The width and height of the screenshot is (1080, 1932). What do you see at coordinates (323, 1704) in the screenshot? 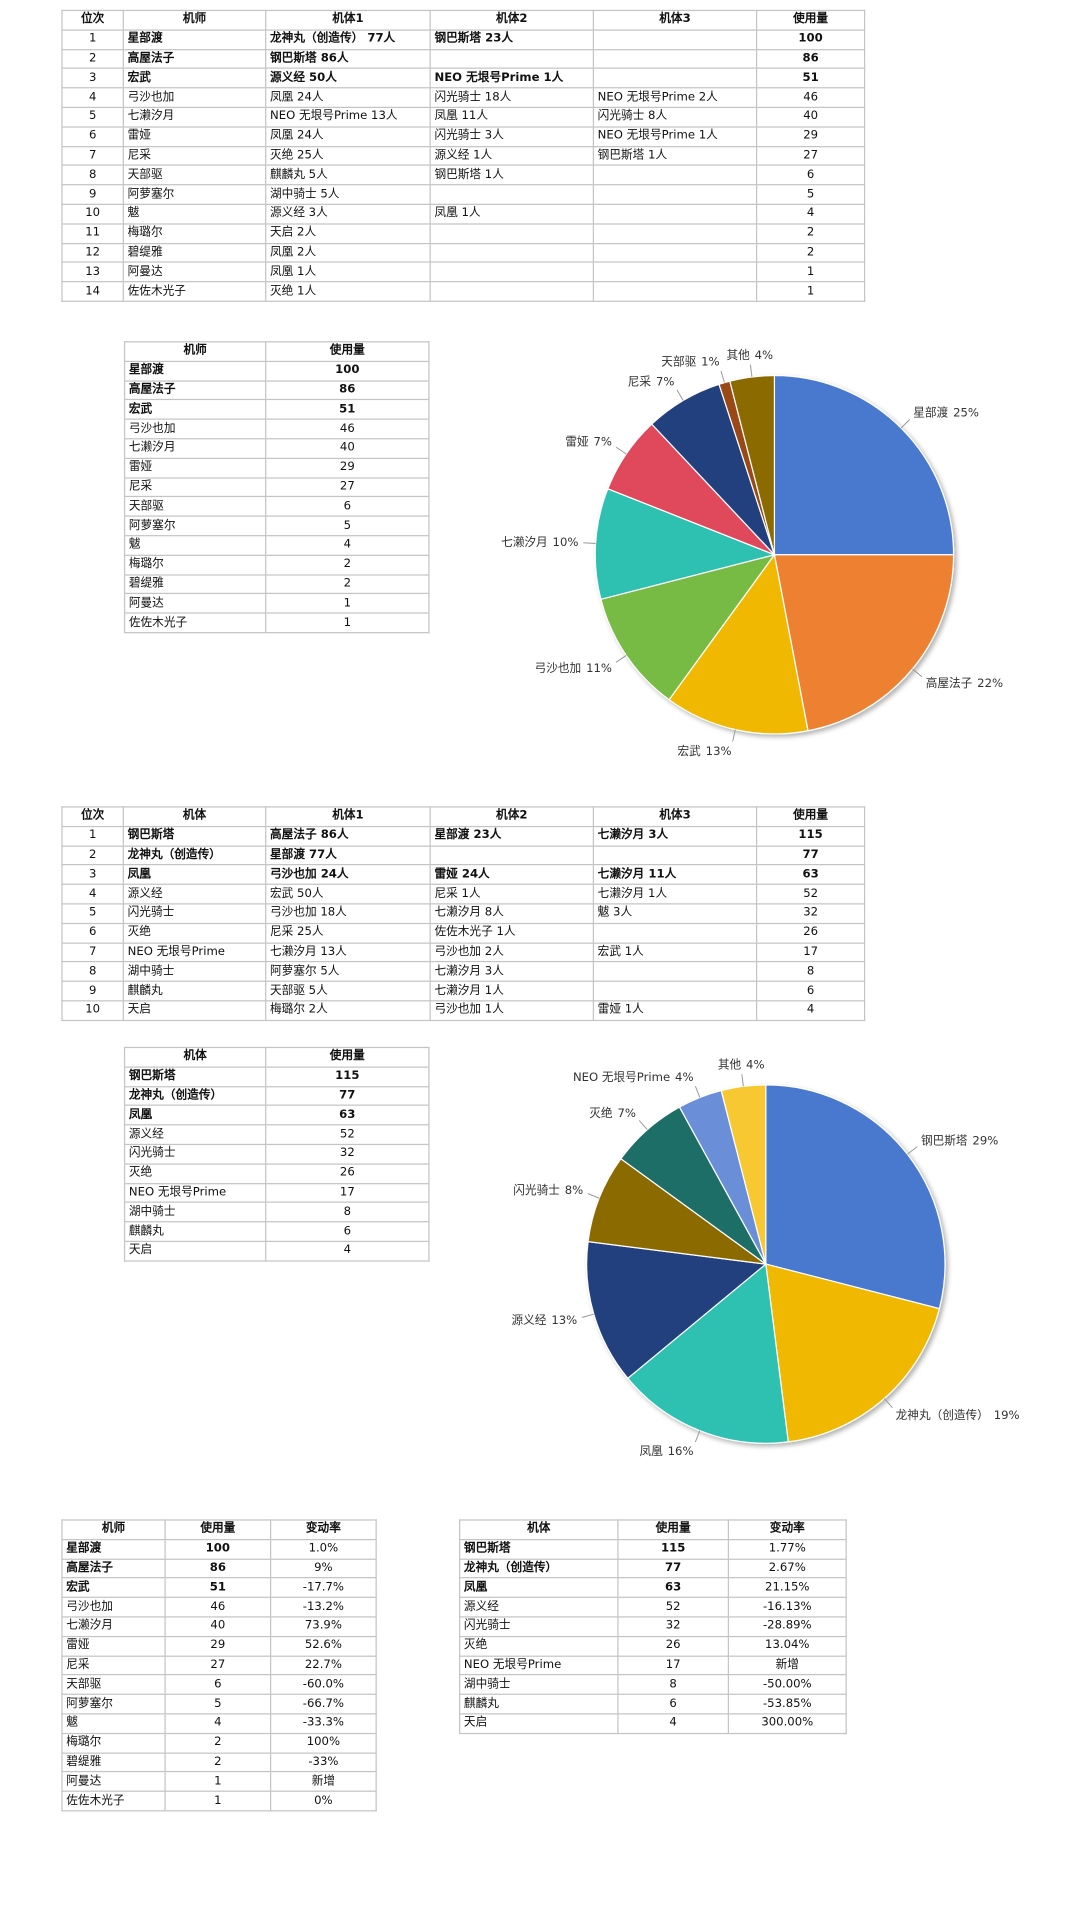
I see `table-cell: -66.7%` at bounding box center [323, 1704].